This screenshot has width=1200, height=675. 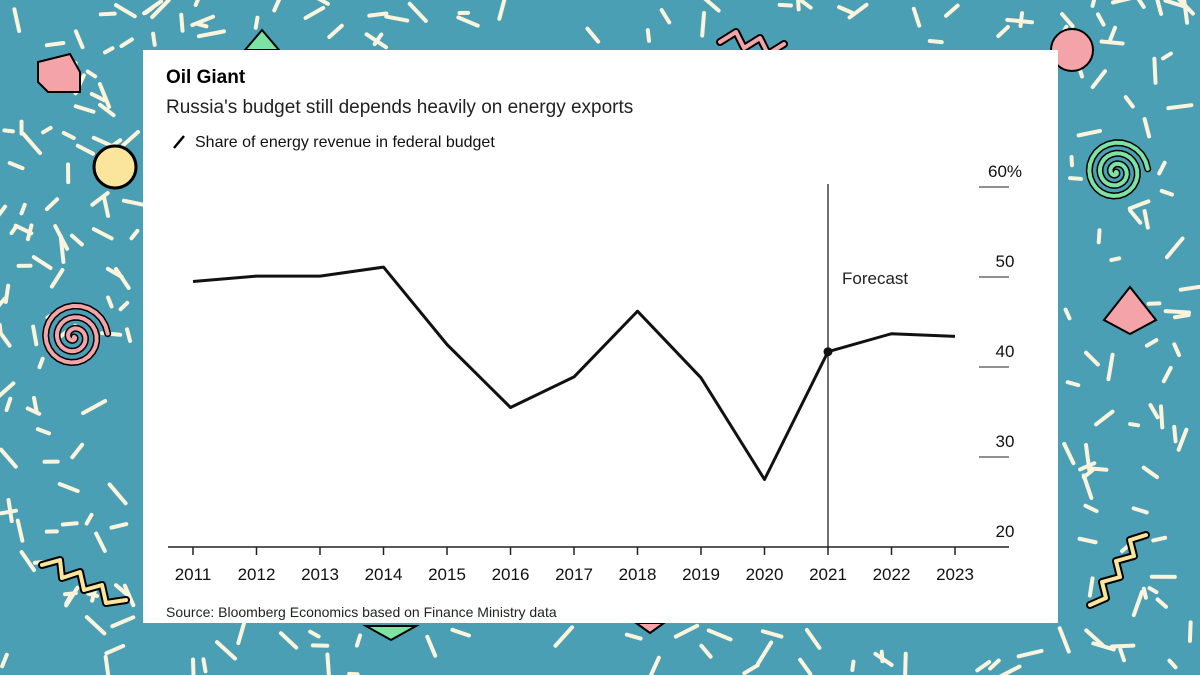 I want to click on x-tick-label: 2017, so click(x=574, y=574).